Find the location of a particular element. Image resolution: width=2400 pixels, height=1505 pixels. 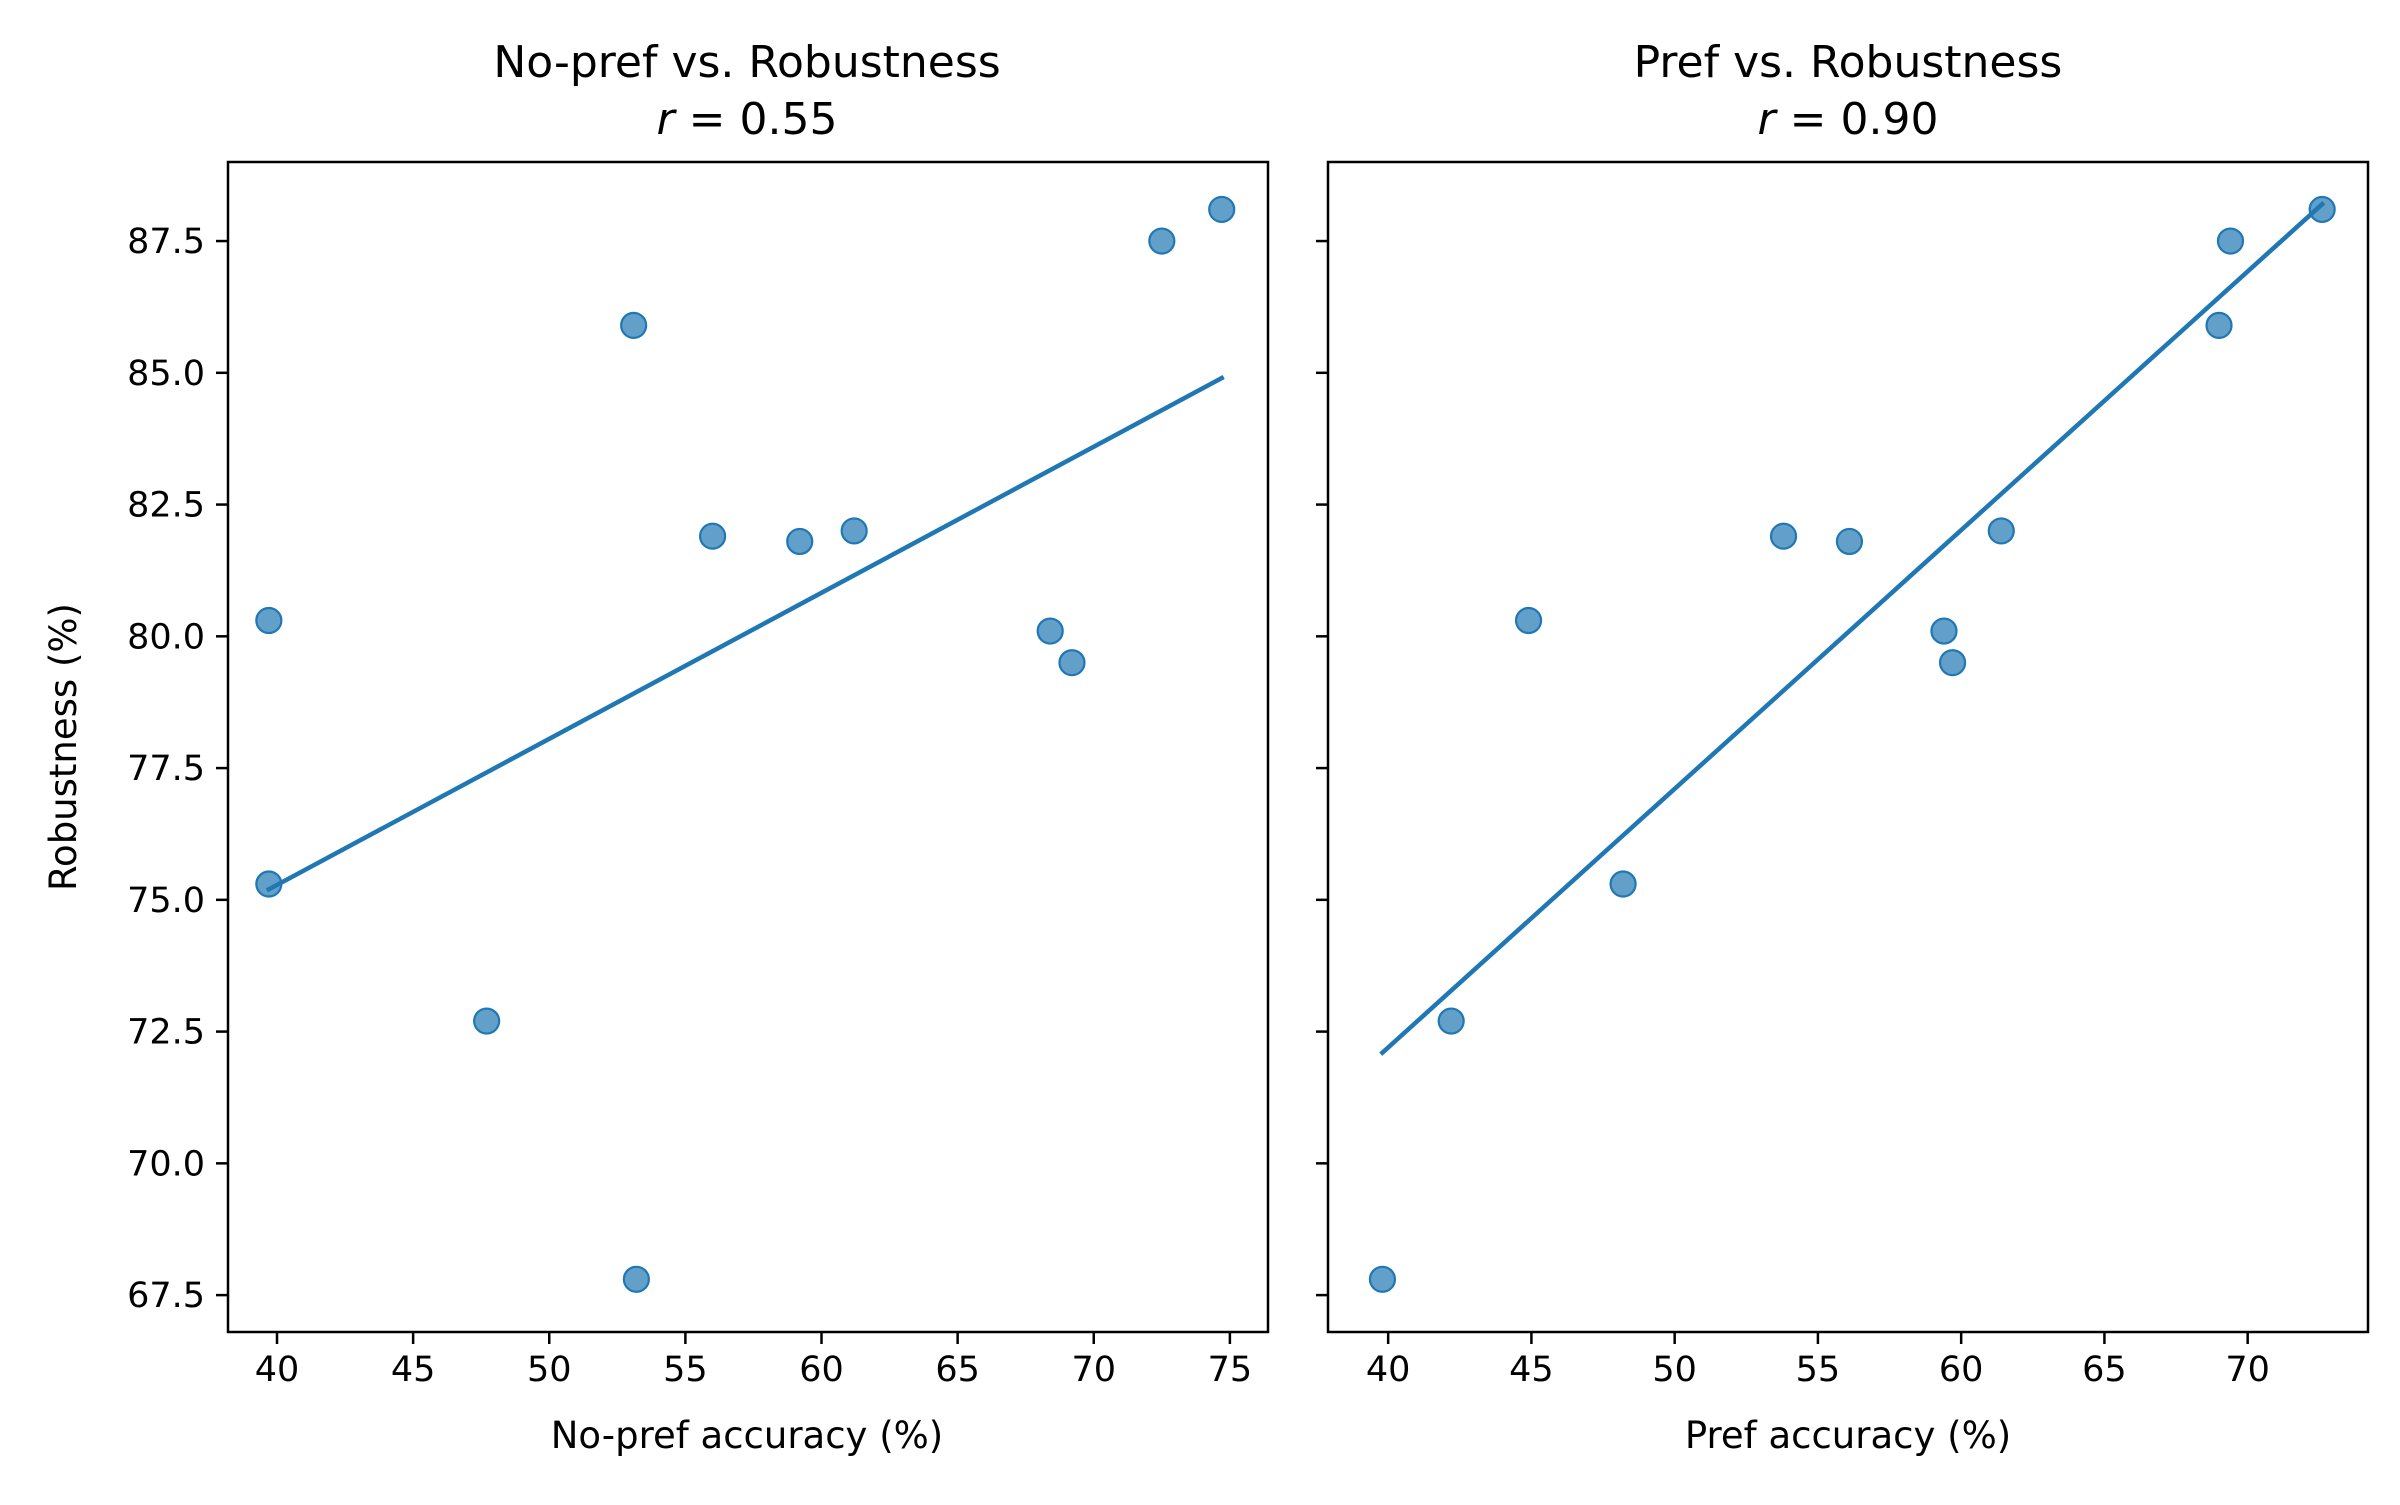

y-tick-label: 75.0 is located at coordinates (166, 901).